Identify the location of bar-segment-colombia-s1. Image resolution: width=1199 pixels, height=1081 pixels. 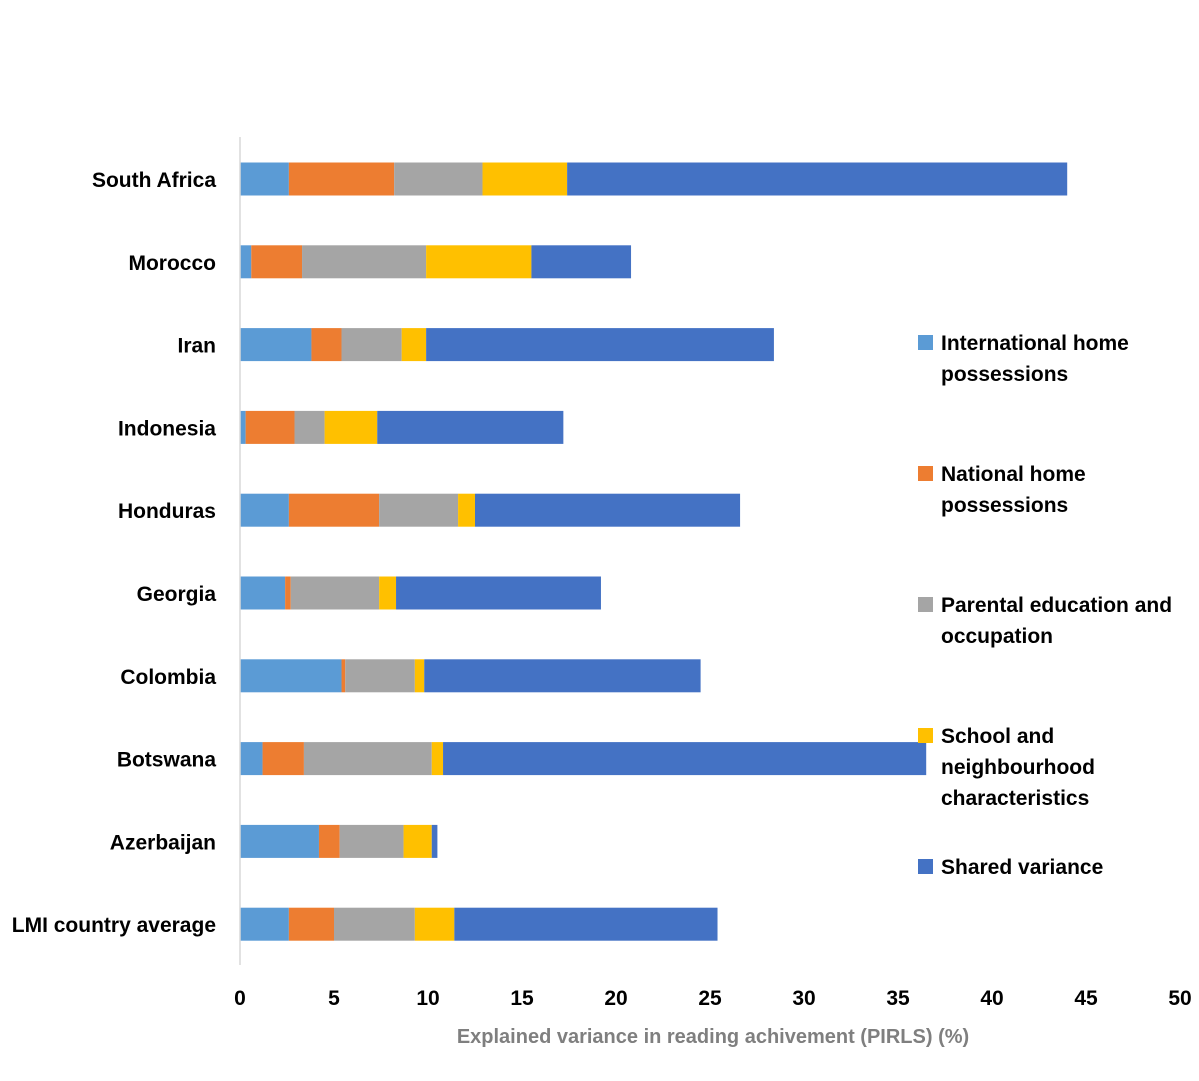
(343, 676).